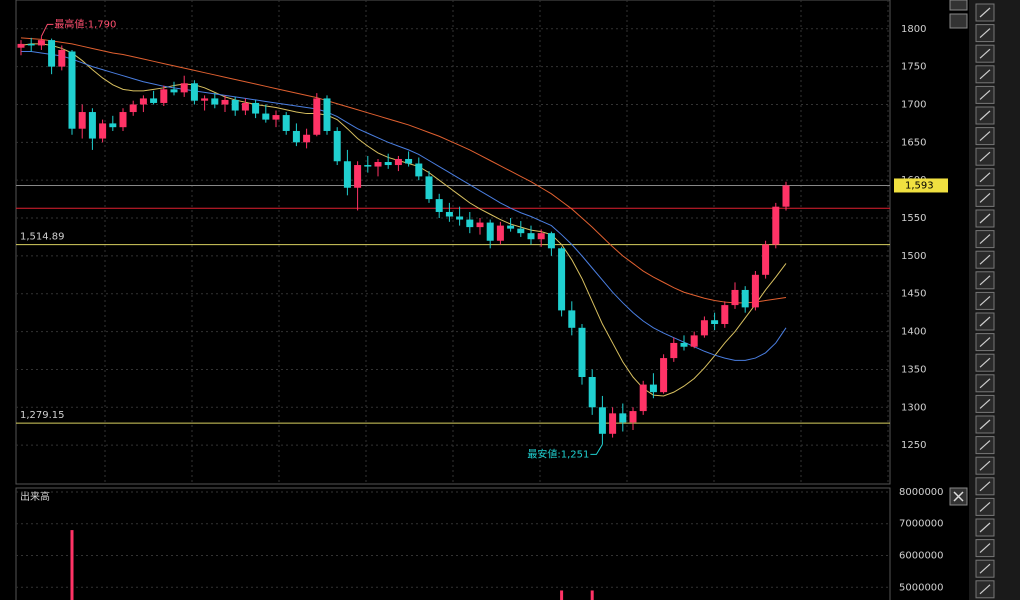  Describe the element at coordinates (958, 496) in the screenshot. I see `close-icon` at that location.